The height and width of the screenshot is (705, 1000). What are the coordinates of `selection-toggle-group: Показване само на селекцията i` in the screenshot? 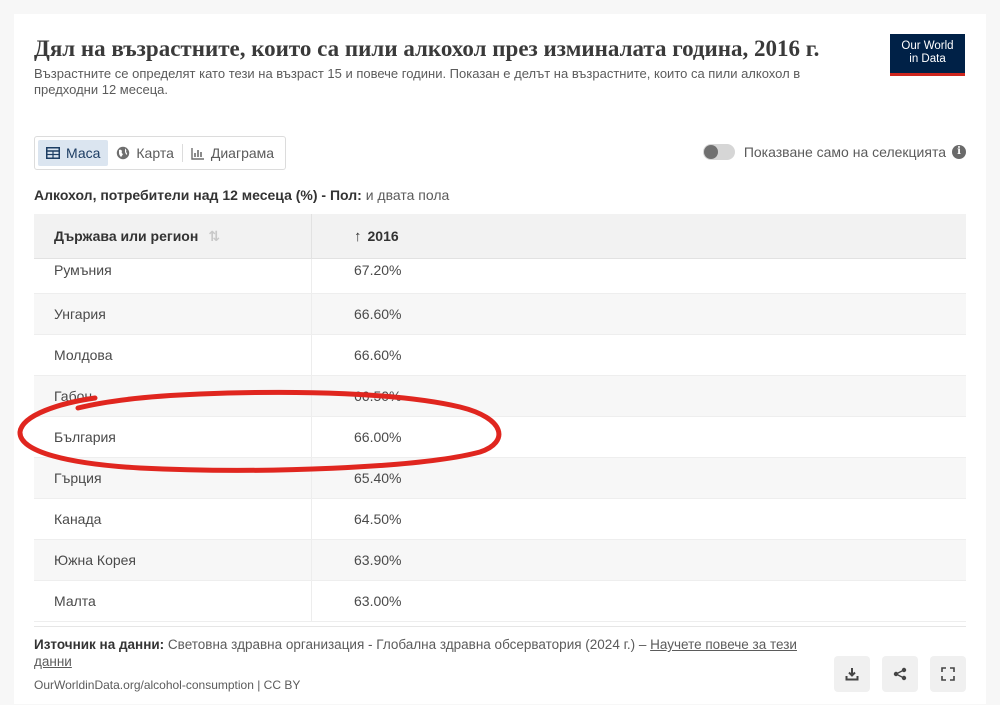 It's located at (834, 152).